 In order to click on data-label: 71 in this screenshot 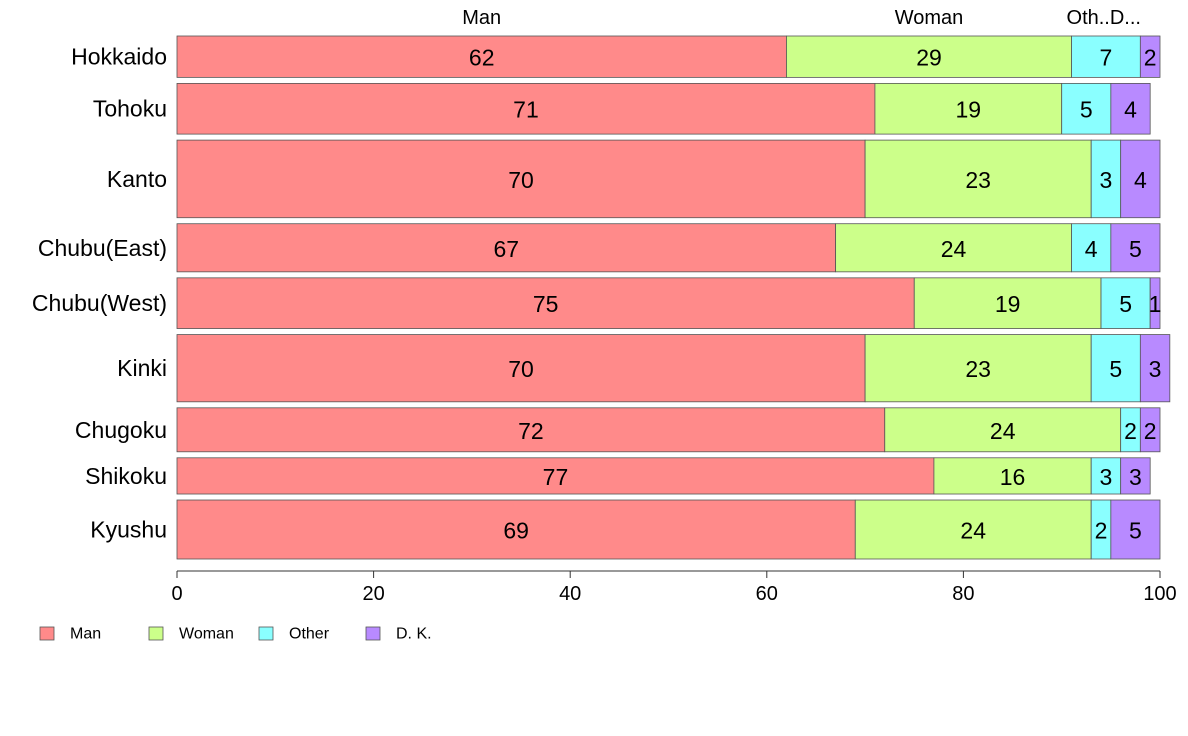, I will do `click(526, 110)`.